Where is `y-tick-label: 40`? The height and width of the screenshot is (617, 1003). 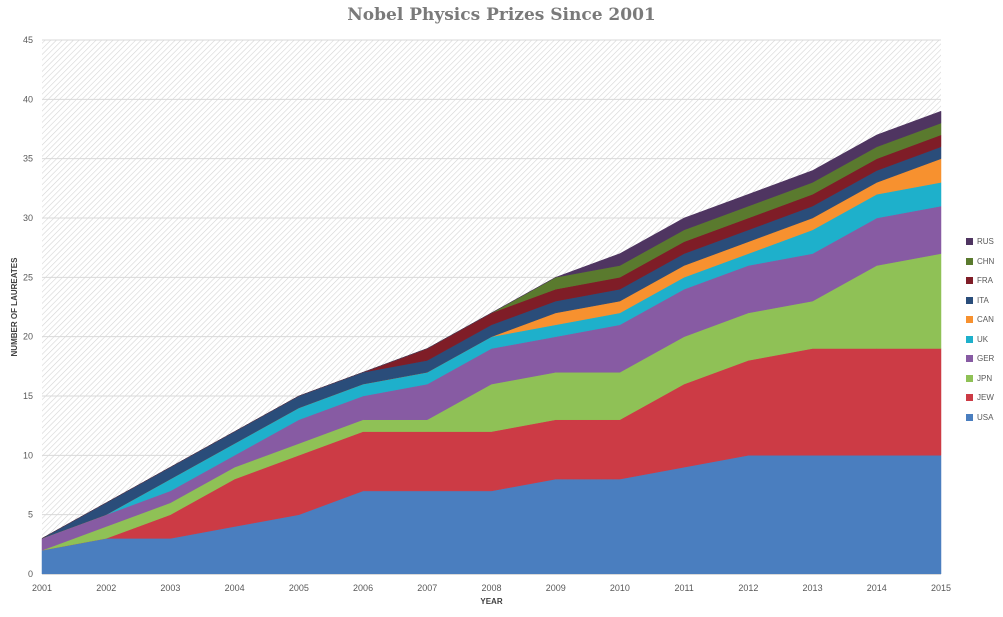
y-tick-label: 40 is located at coordinates (28, 99).